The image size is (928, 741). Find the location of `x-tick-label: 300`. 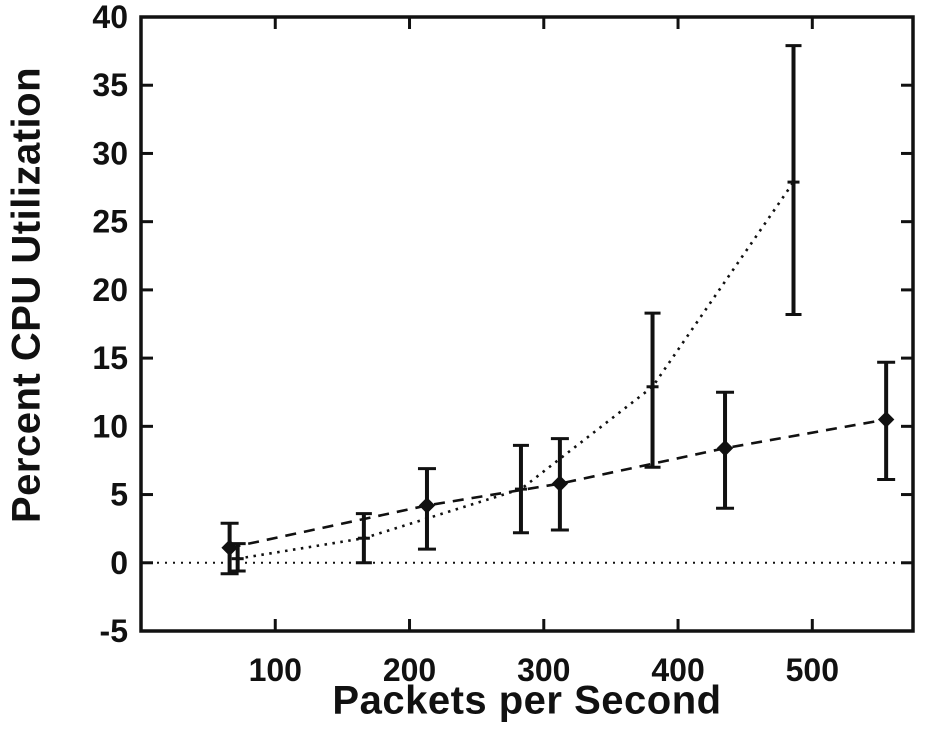

x-tick-label: 300 is located at coordinates (543, 670).